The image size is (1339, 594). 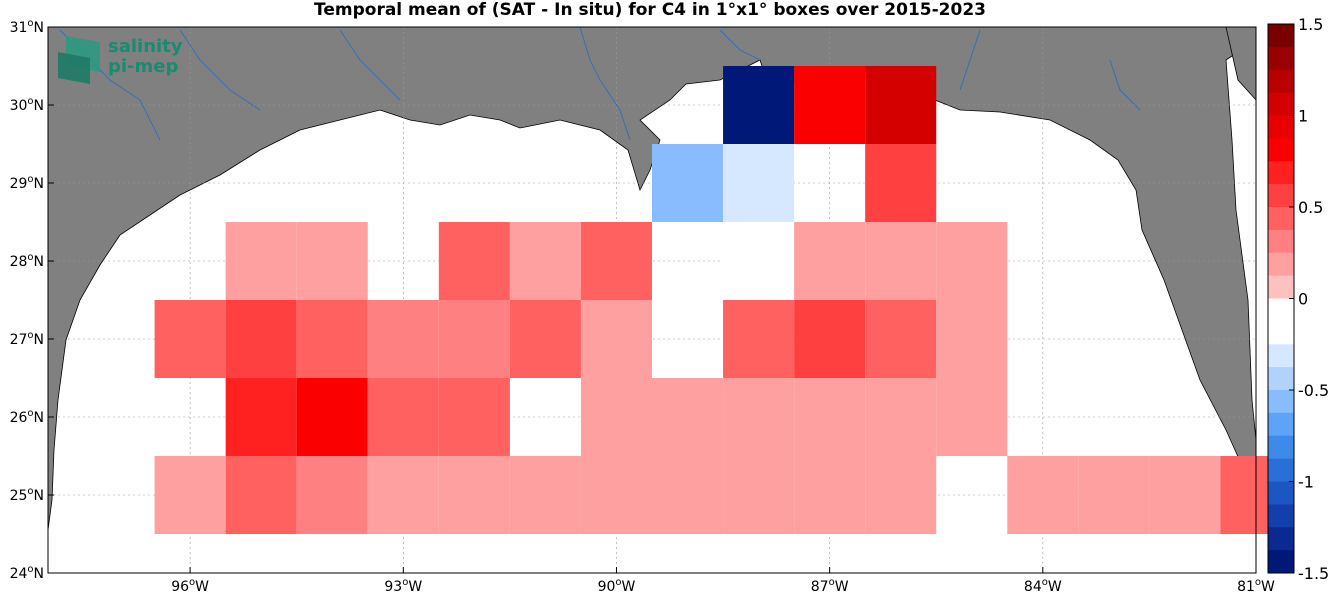 What do you see at coordinates (27, 105) in the screenshot?
I see `lat-tick-label: 30oN` at bounding box center [27, 105].